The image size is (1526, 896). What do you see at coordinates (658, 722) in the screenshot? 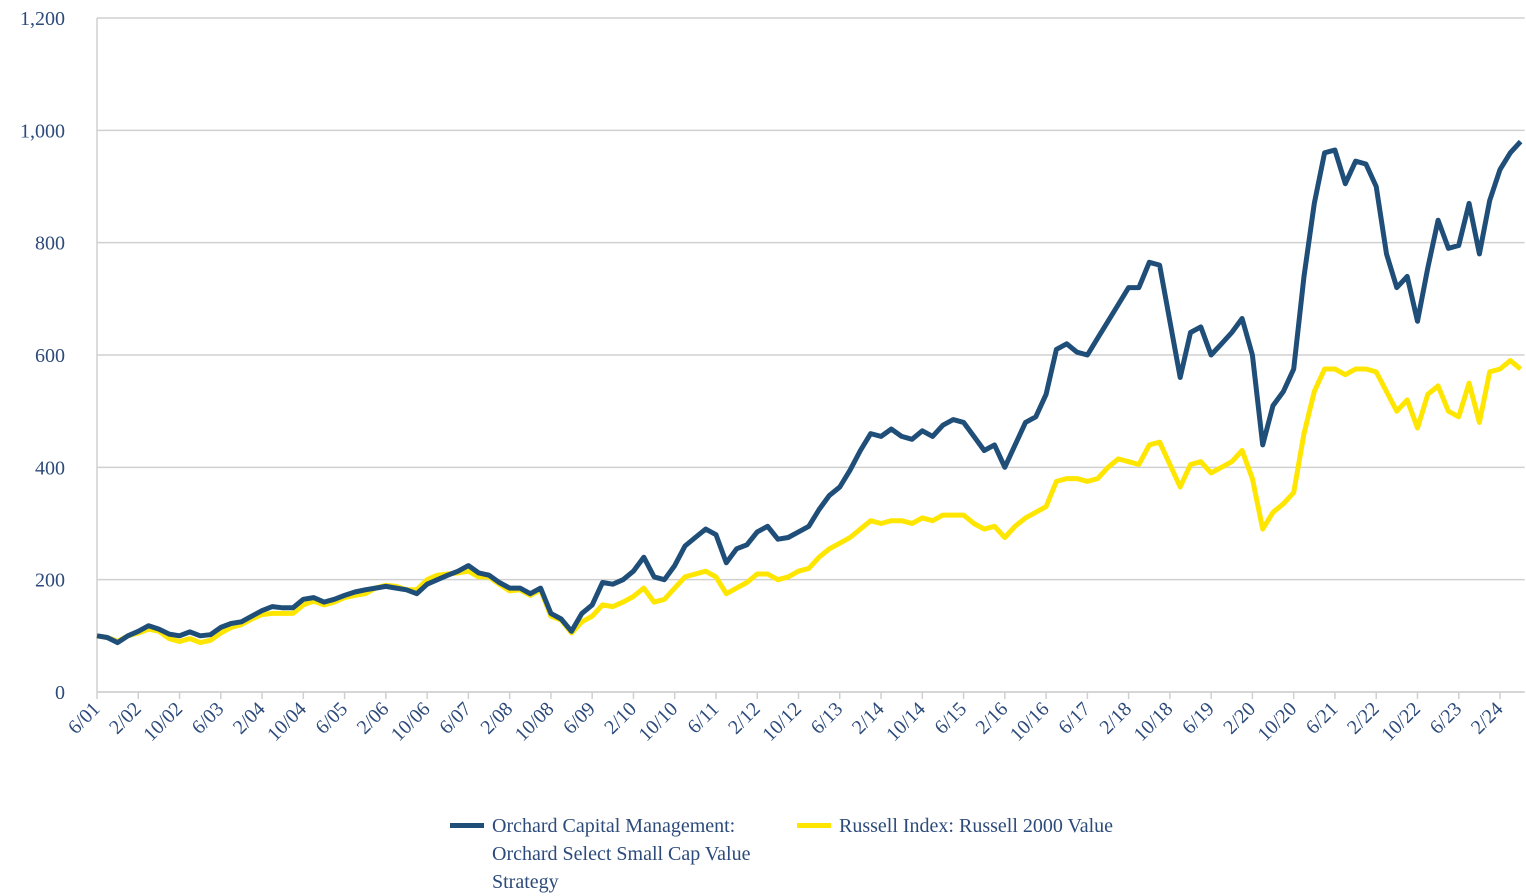
I see `x-tick-label: 10/10` at bounding box center [658, 722].